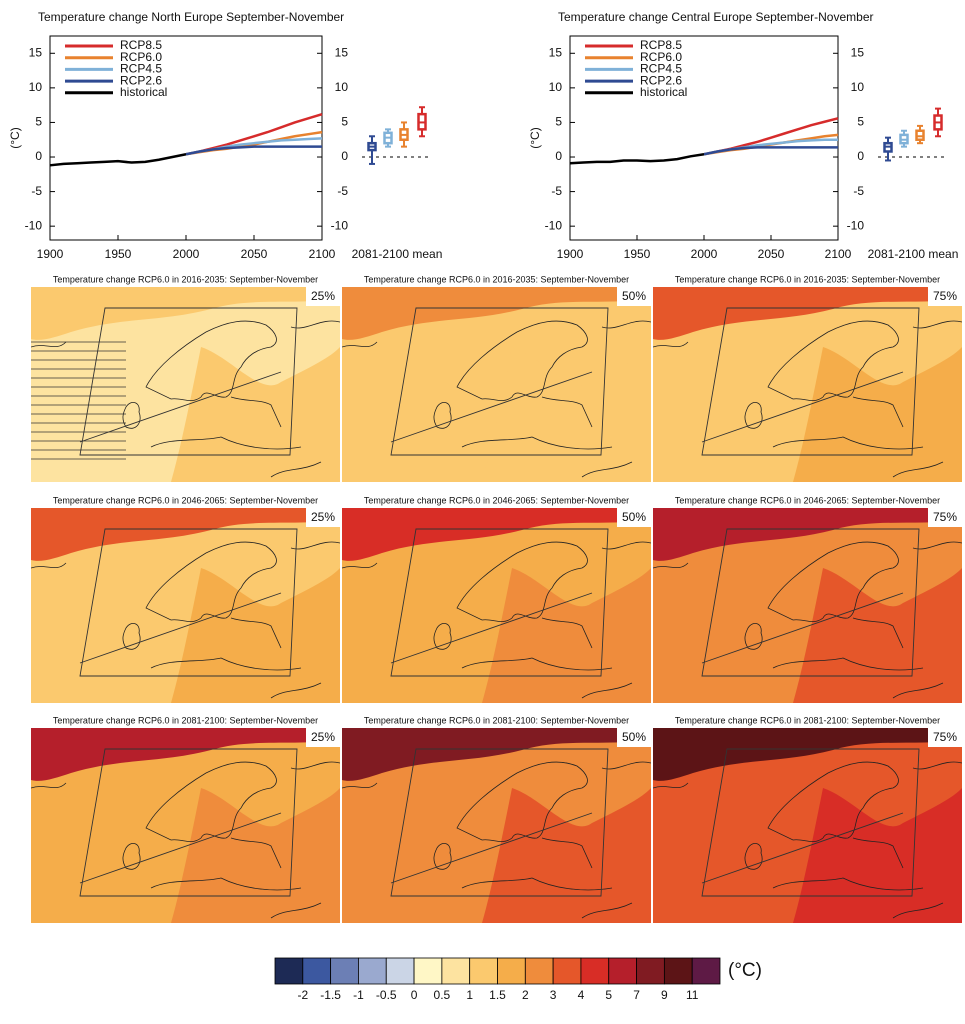 The width and height of the screenshot is (965, 1024). Describe the element at coordinates (141, 69) in the screenshot. I see `legend-label: RCP4.5` at that location.